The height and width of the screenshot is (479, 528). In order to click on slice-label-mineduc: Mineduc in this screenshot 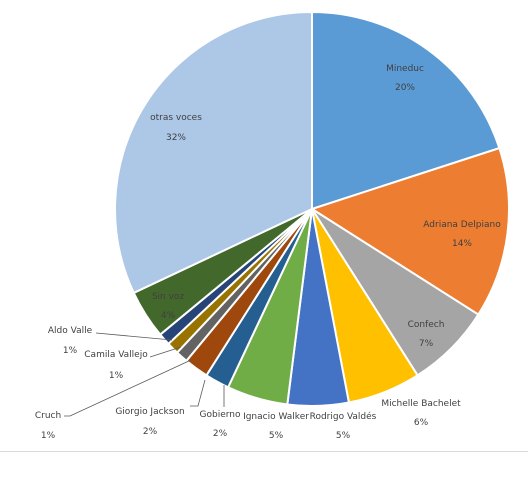, I will do `click(405, 69)`.